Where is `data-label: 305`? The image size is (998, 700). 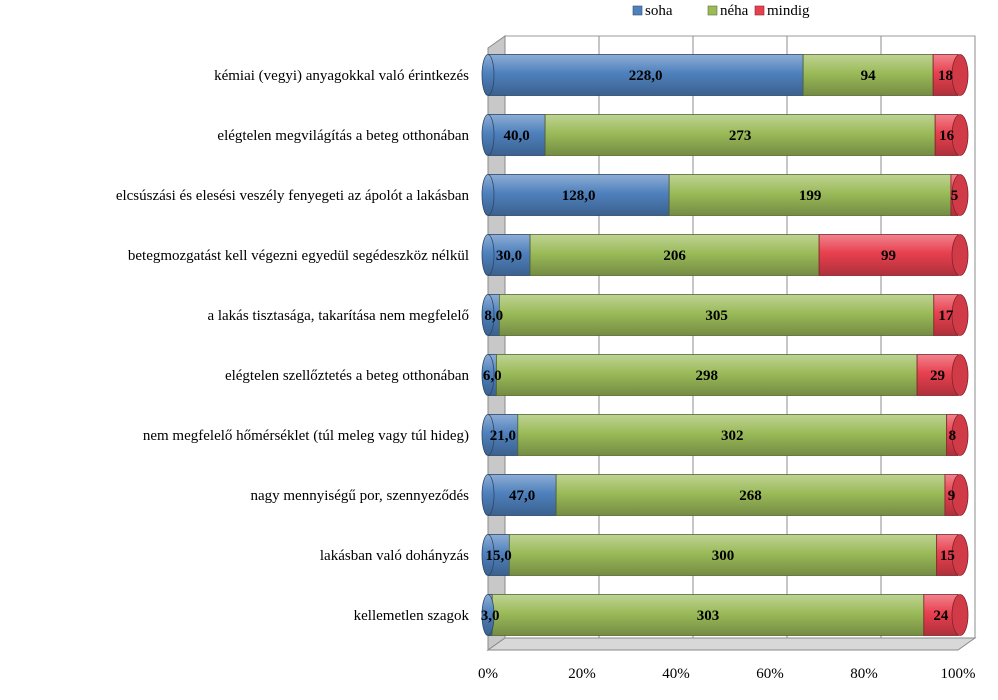 data-label: 305 is located at coordinates (716, 316).